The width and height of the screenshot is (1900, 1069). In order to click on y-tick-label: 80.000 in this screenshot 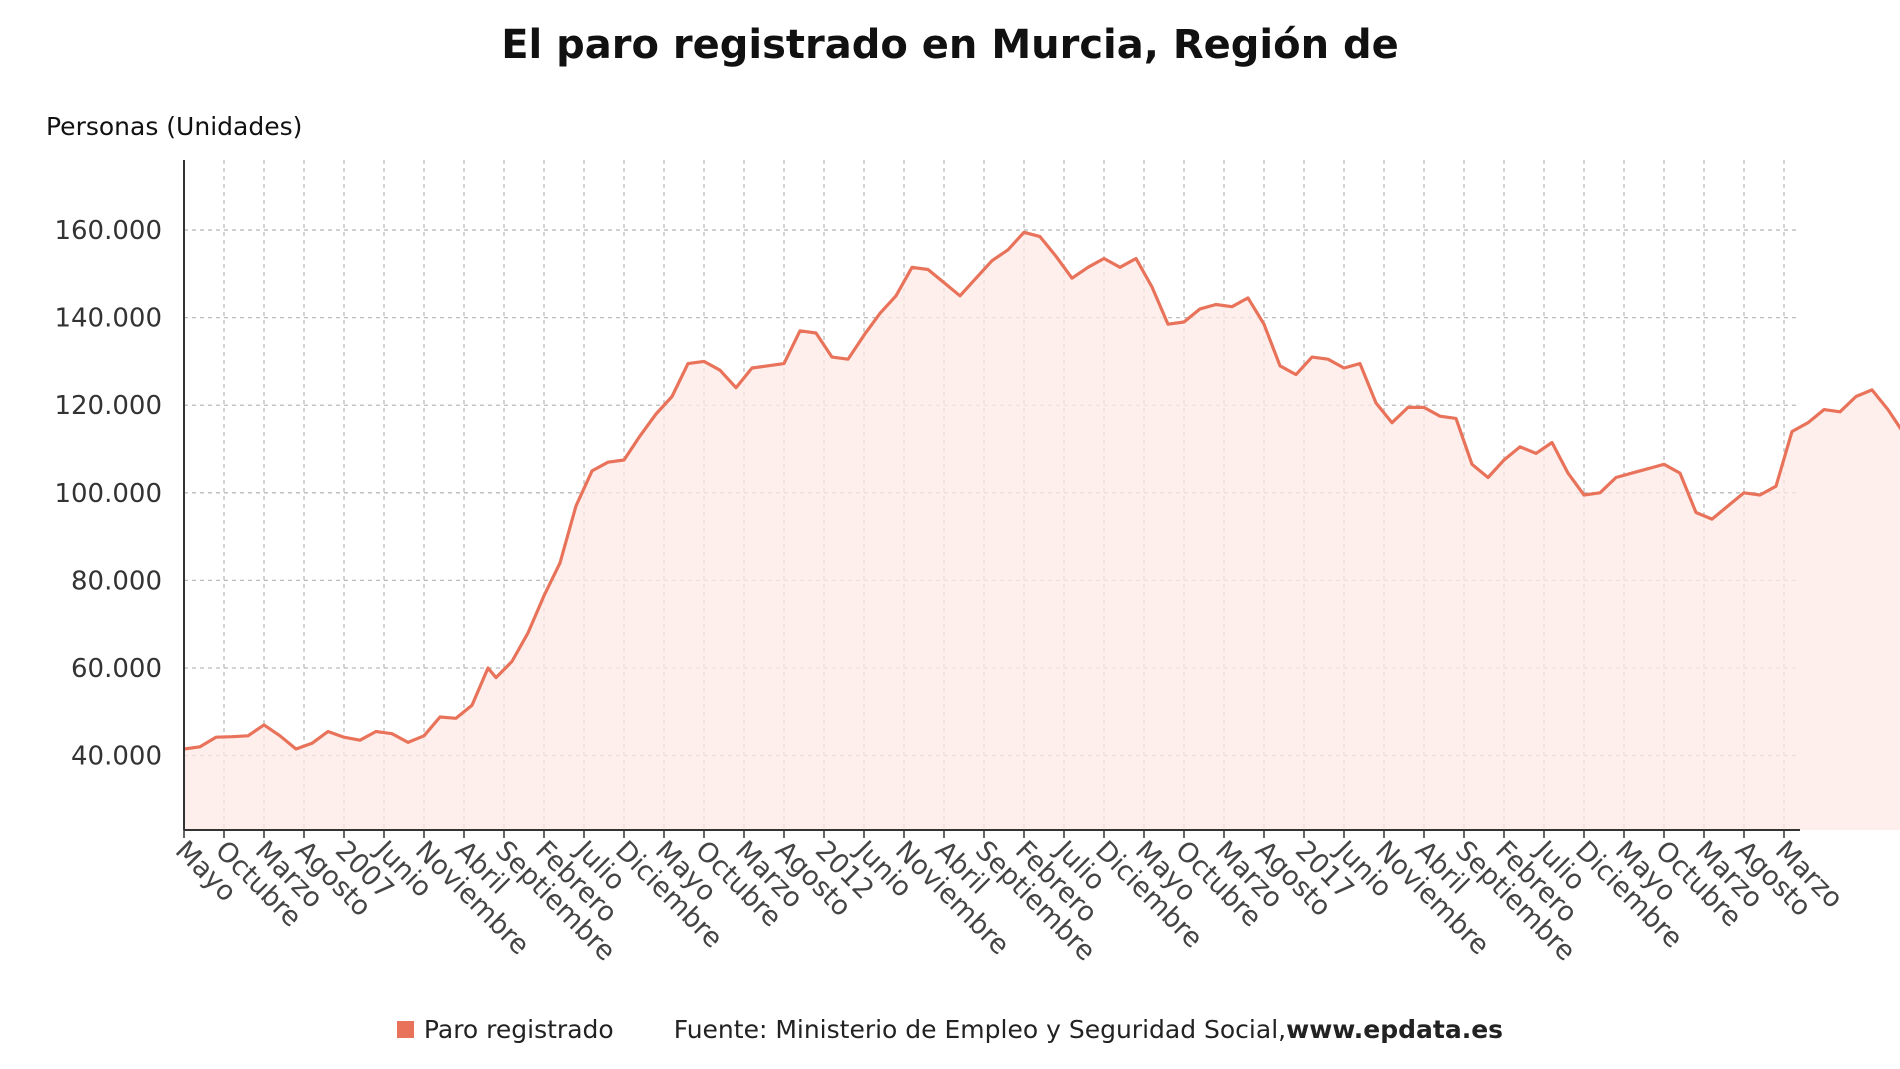, I will do `click(116, 581)`.